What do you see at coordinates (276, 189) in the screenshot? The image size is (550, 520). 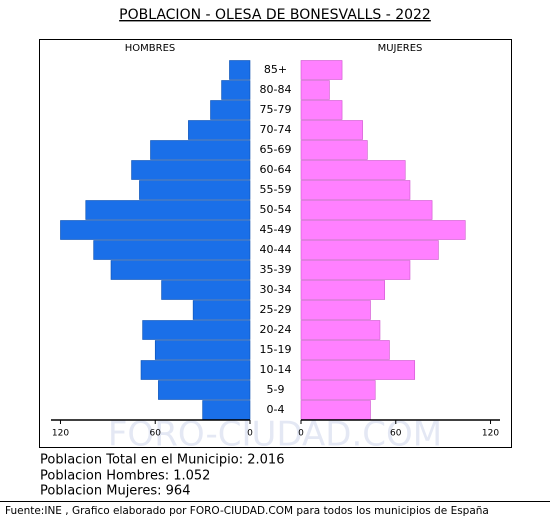 I see `category-label: 55-59` at bounding box center [276, 189].